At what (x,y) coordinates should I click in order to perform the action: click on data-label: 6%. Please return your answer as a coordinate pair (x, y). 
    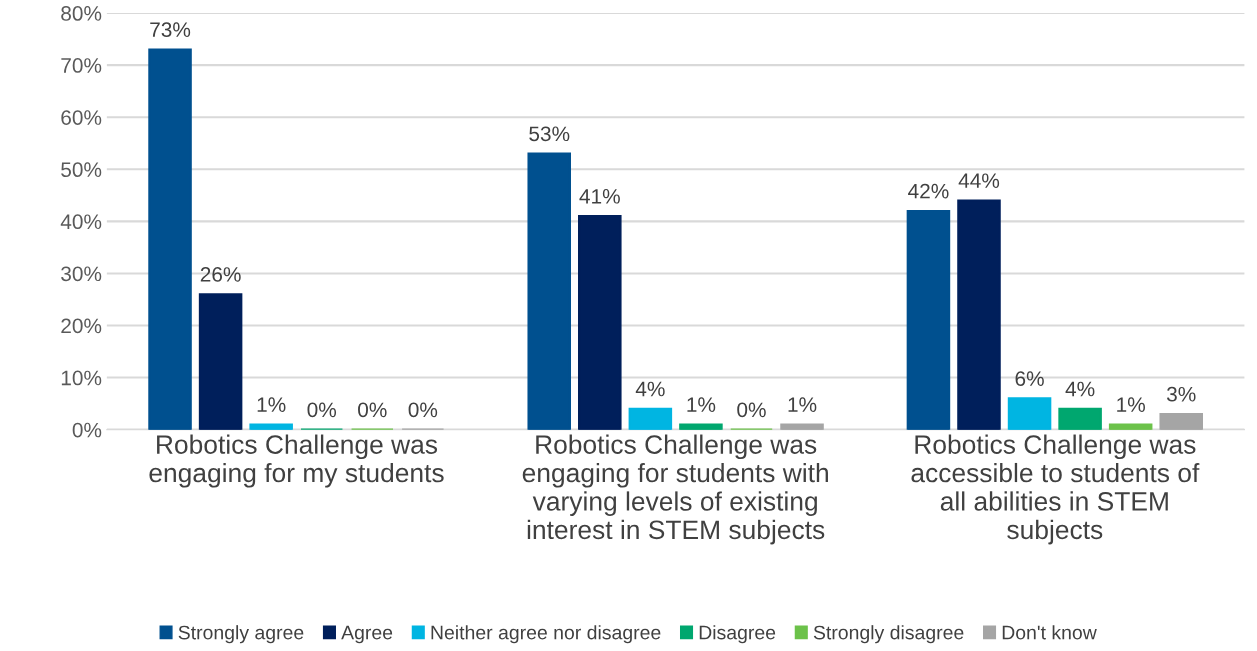
    Looking at the image, I should click on (1029, 378).